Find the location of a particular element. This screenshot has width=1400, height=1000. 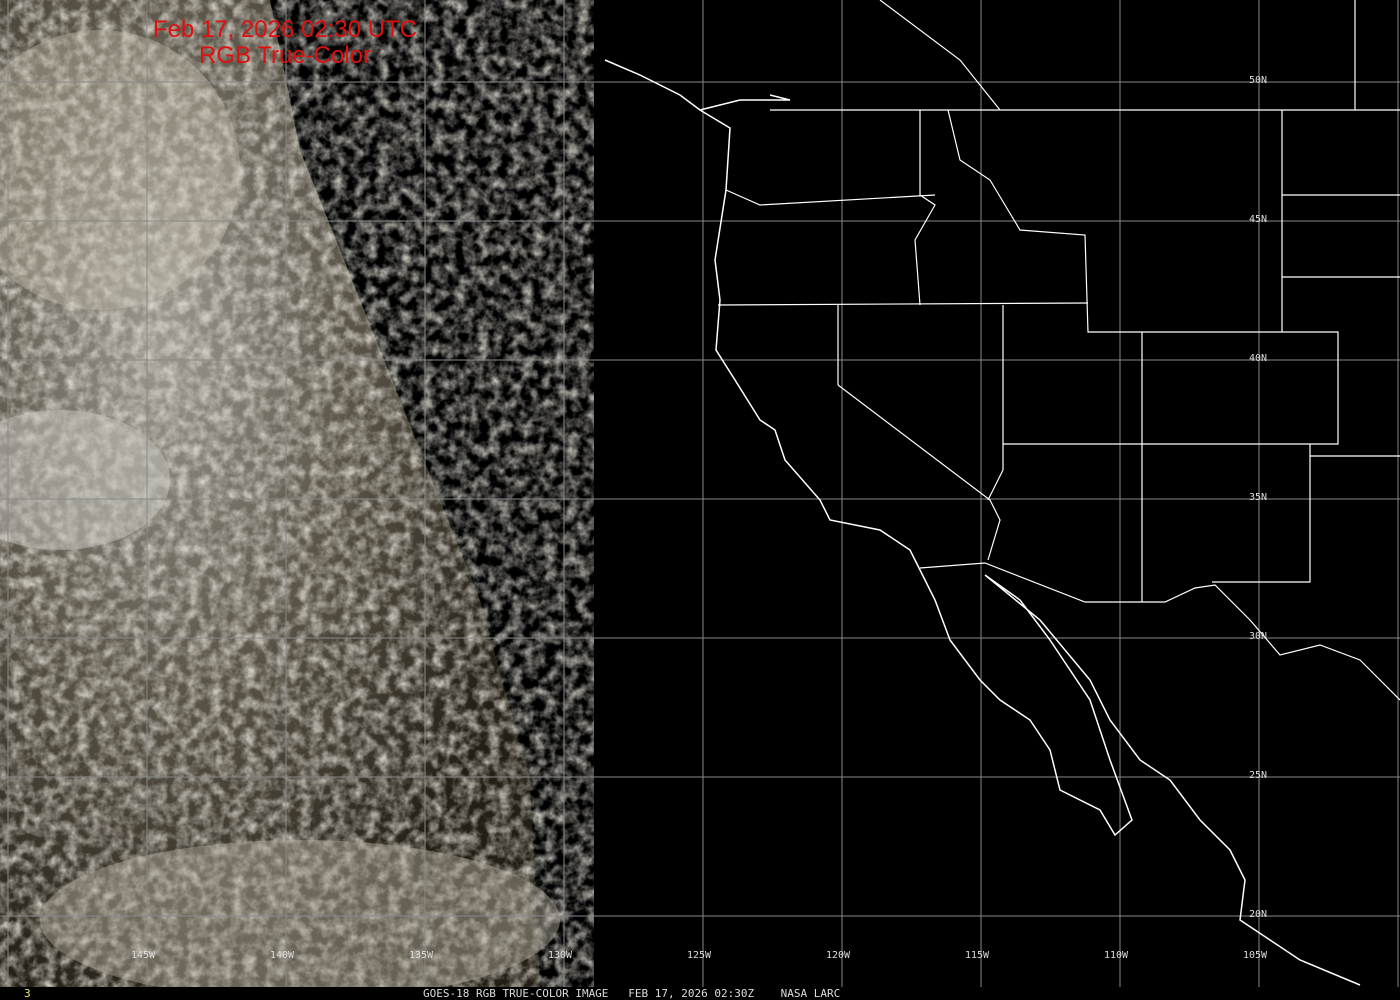

lat-label: 25N is located at coordinates (1258, 775).